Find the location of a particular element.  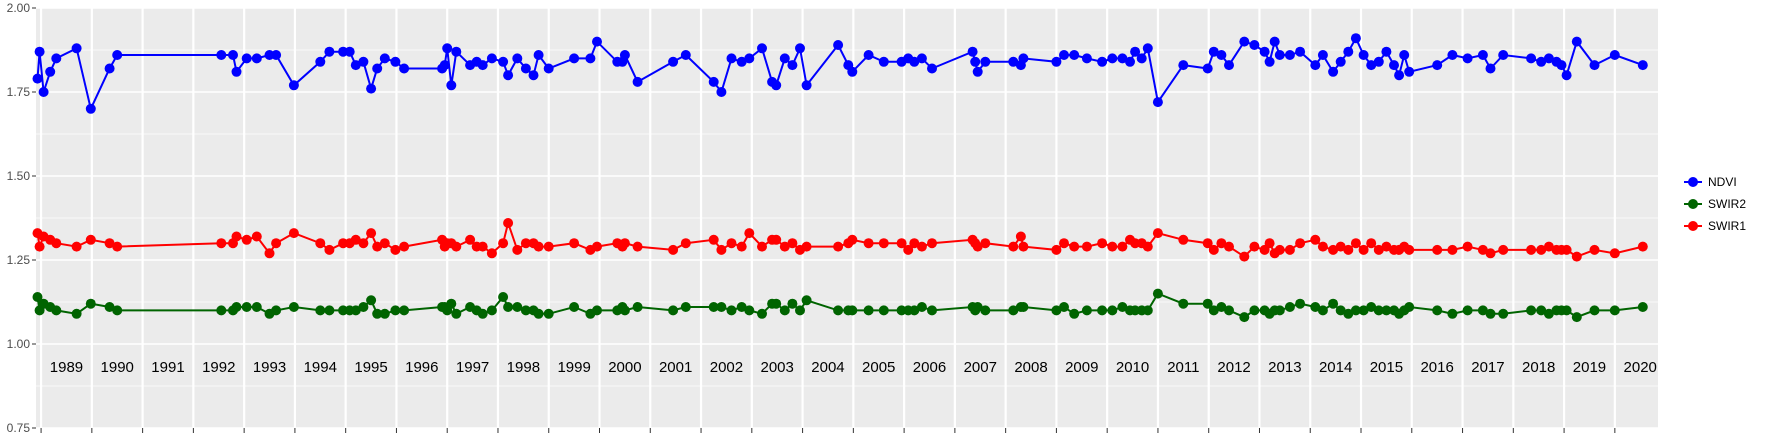

year-label: 2006 is located at coordinates (929, 367).